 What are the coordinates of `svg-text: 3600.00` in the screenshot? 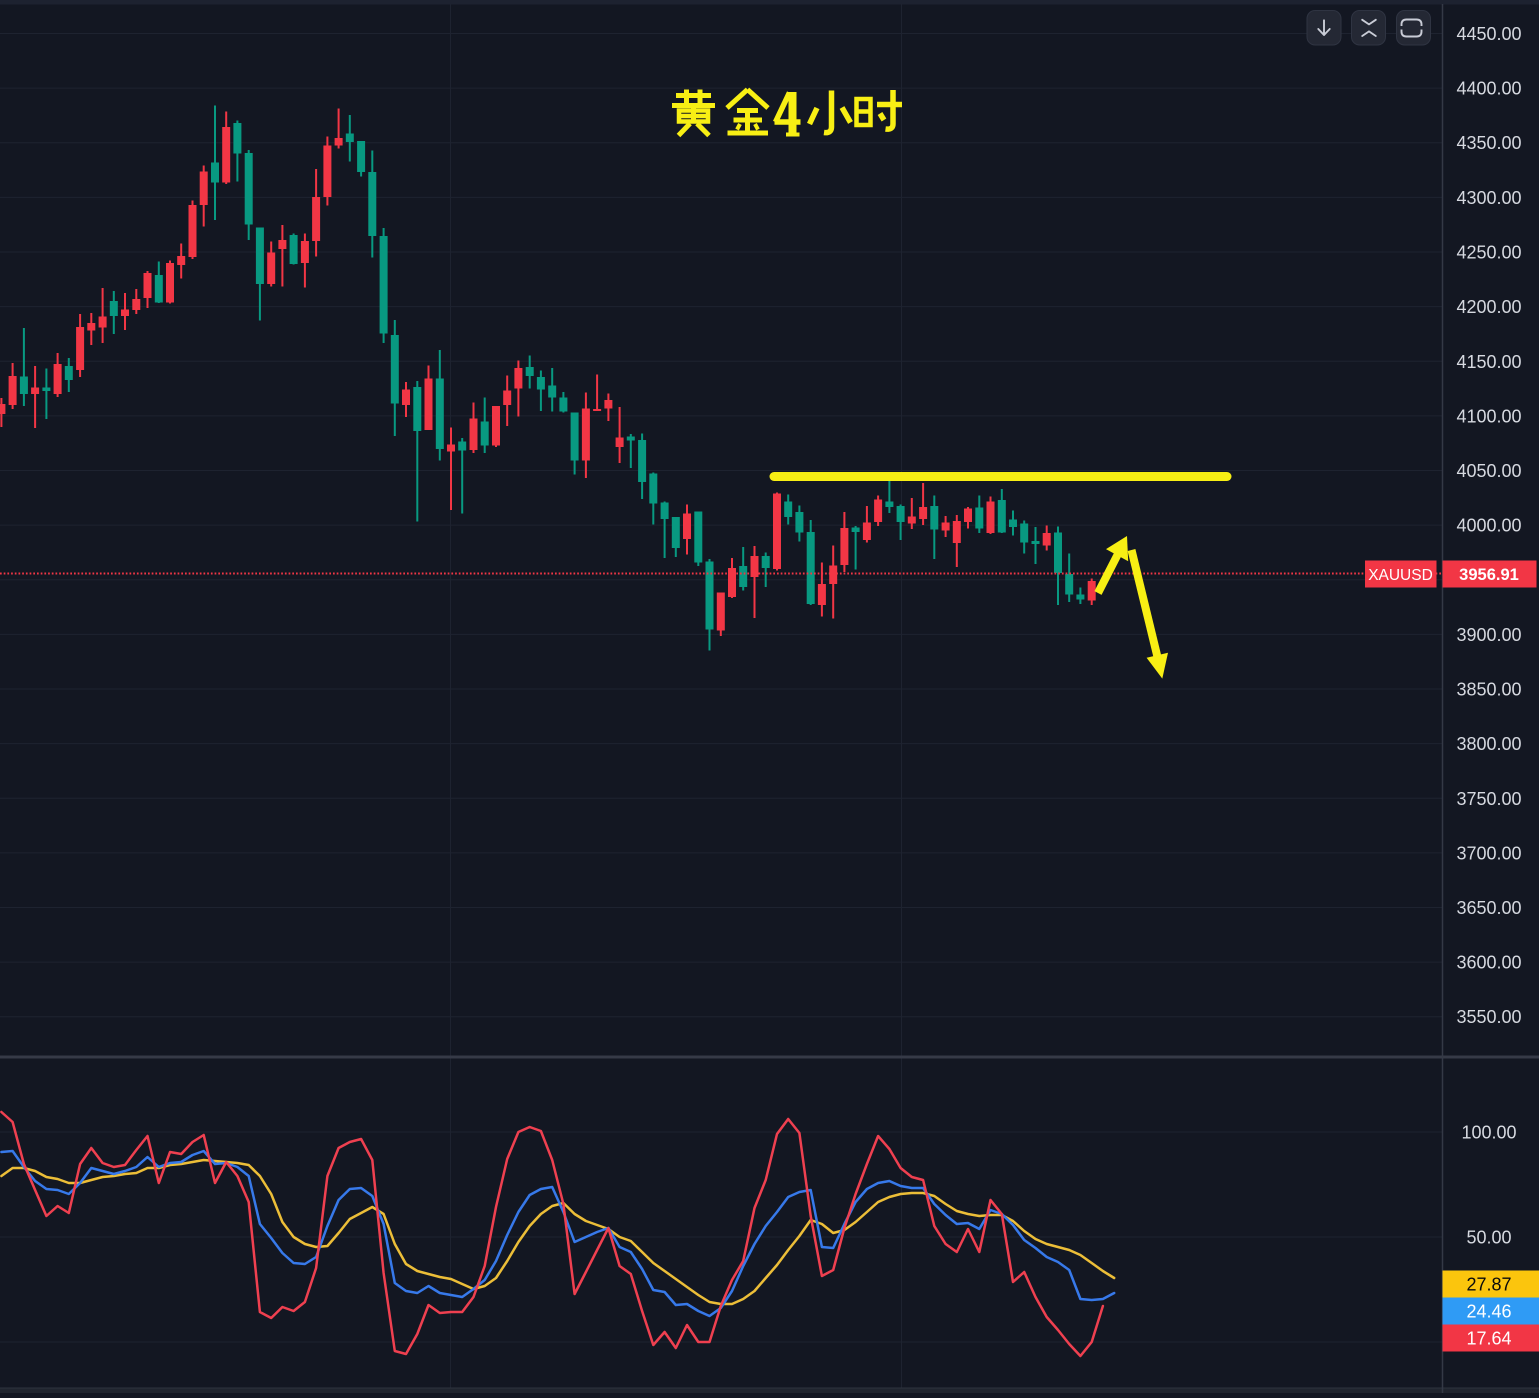 It's located at (1488, 963).